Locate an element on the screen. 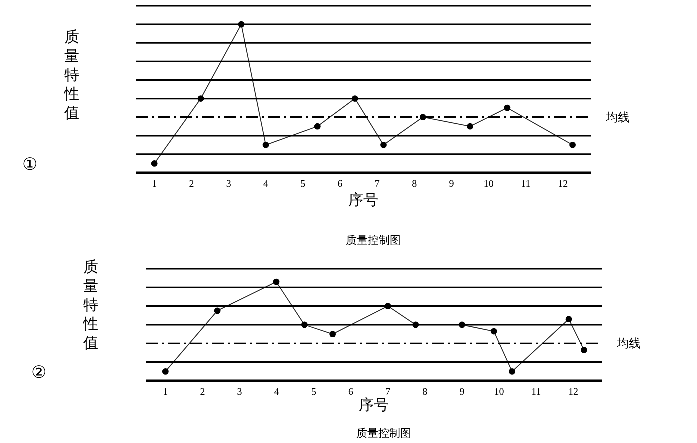 The height and width of the screenshot is (443, 697). text: ① is located at coordinates (30, 164).